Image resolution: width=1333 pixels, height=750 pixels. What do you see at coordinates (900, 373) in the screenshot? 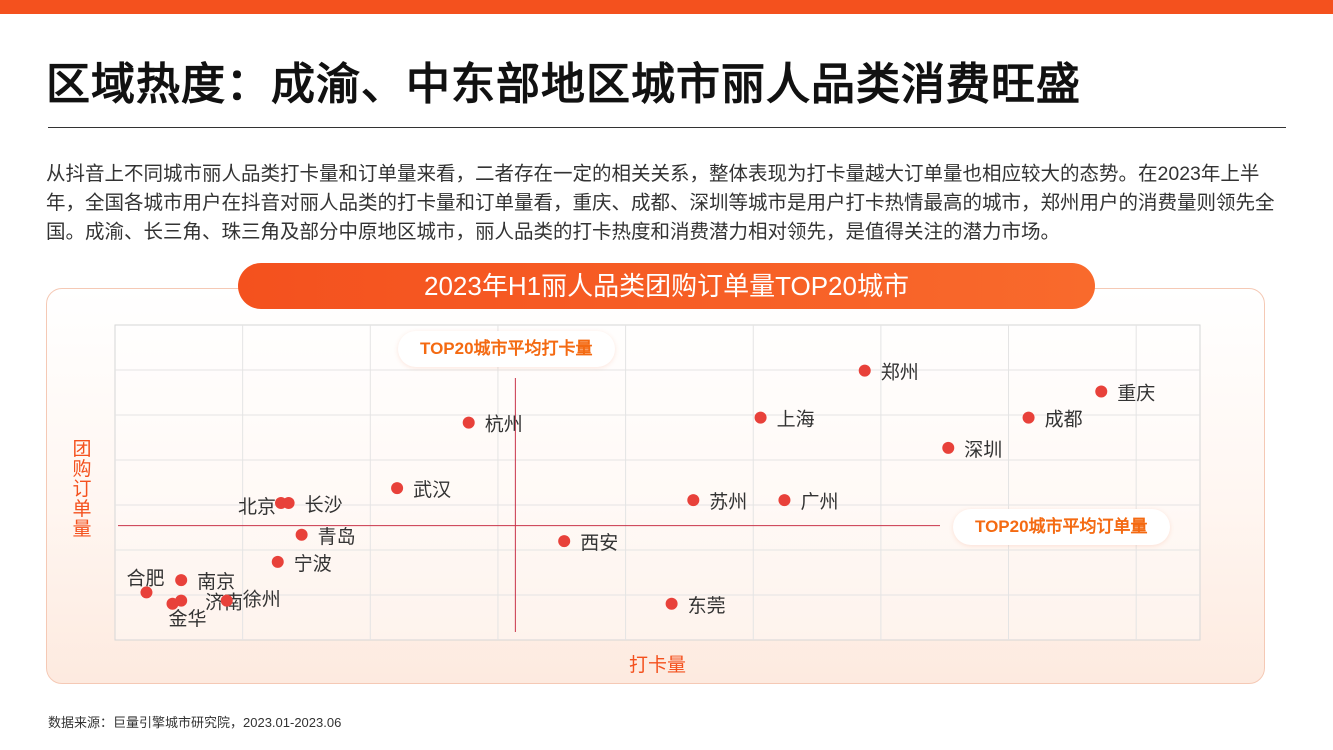
I see `data-point-label-0: 郑州` at bounding box center [900, 373].